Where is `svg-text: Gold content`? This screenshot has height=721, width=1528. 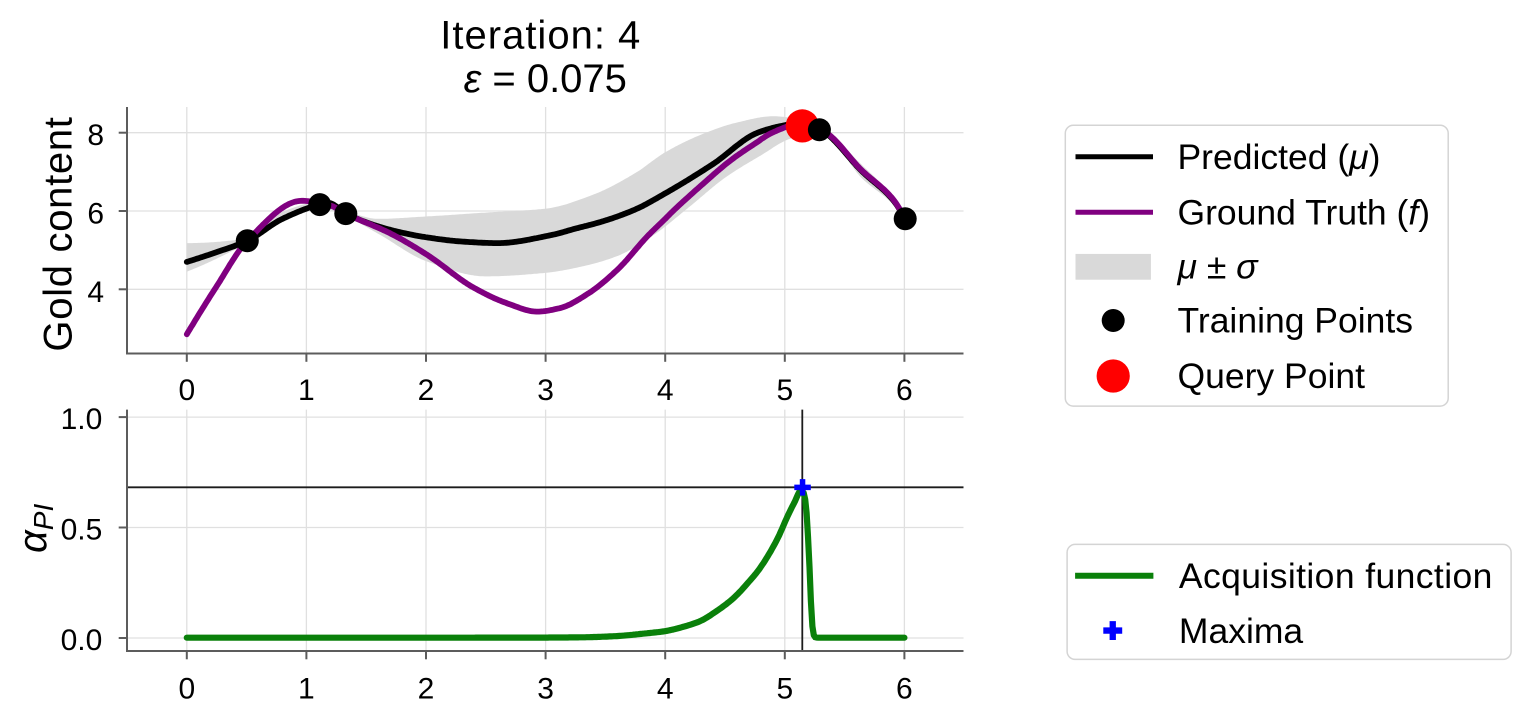 svg-text: Gold content is located at coordinates (58, 233).